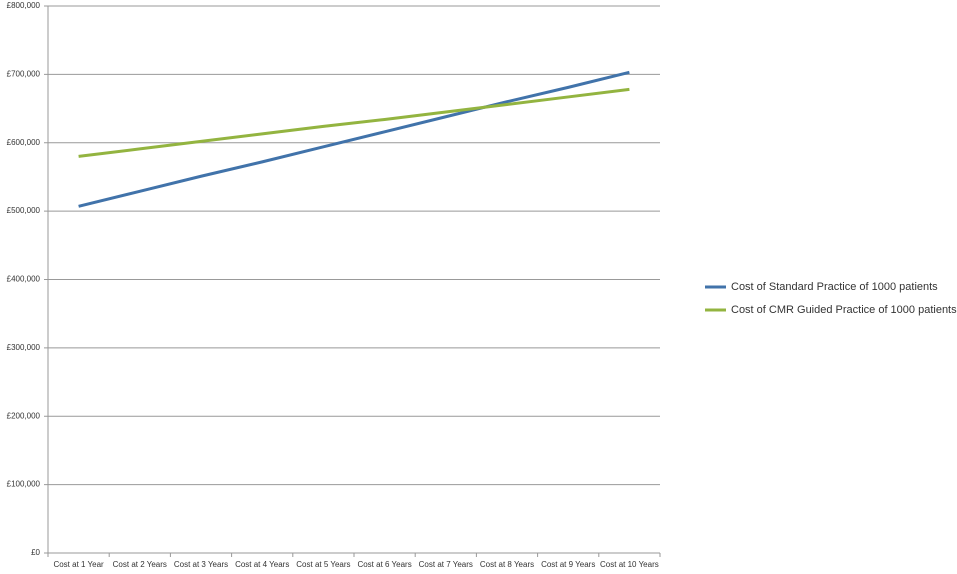  What do you see at coordinates (24, 484) in the screenshot?
I see `y-tick-label: £100,000` at bounding box center [24, 484].